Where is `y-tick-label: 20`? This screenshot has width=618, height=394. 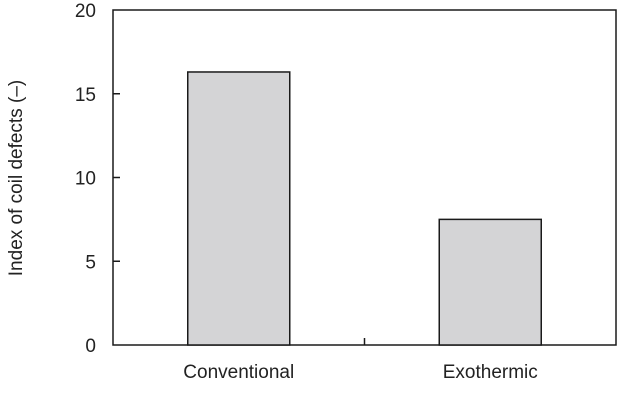
y-tick-label: 20 is located at coordinates (85, 11).